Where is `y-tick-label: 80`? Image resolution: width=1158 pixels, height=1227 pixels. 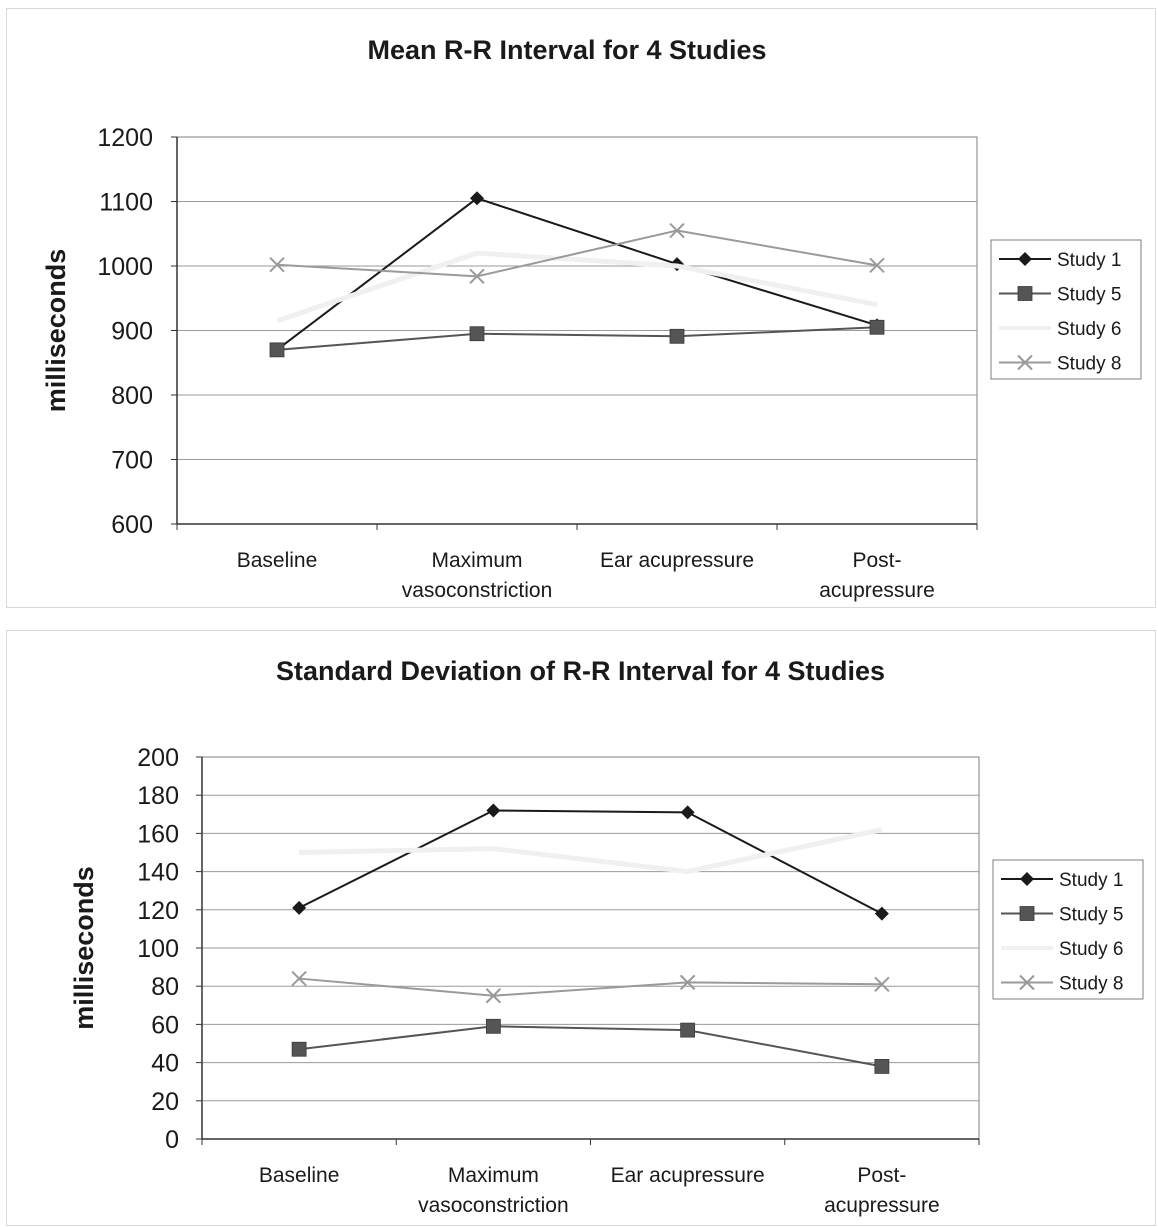 y-tick-label: 80 is located at coordinates (165, 987).